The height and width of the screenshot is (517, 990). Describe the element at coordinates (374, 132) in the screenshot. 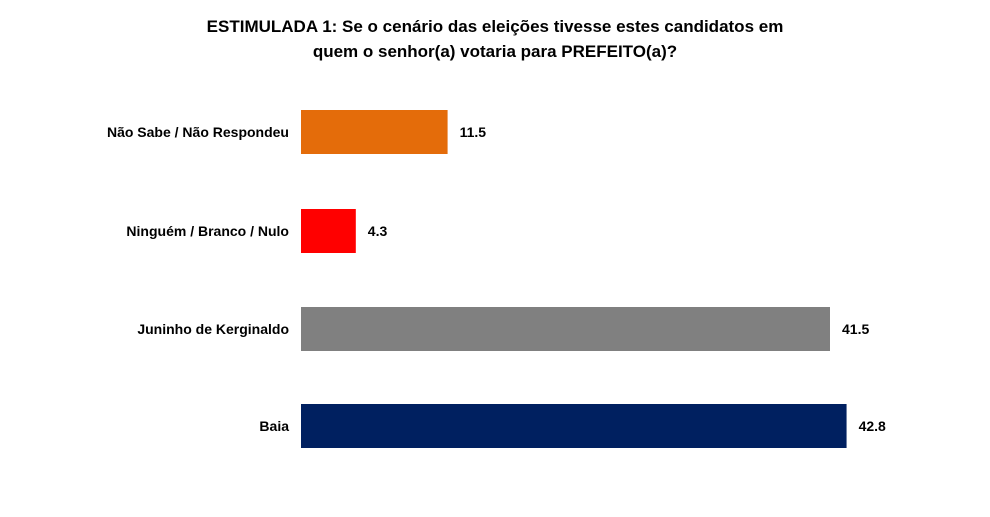

I see `bar-nao-sabe-nao-respondeu` at that location.